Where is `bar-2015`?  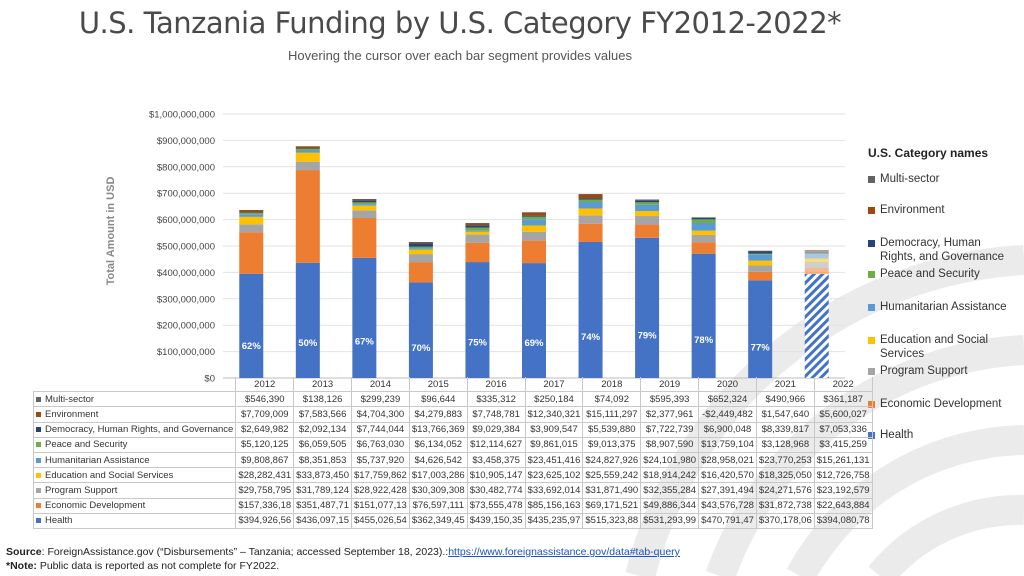 bar-2015 is located at coordinates (420, 309).